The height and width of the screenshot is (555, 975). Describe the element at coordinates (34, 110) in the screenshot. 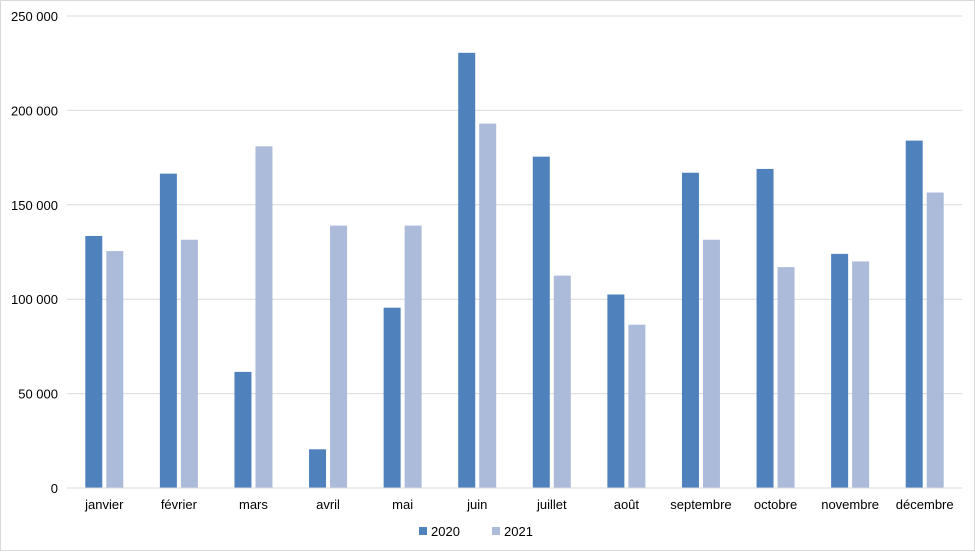

I see `y-tick-label: 200 000` at that location.